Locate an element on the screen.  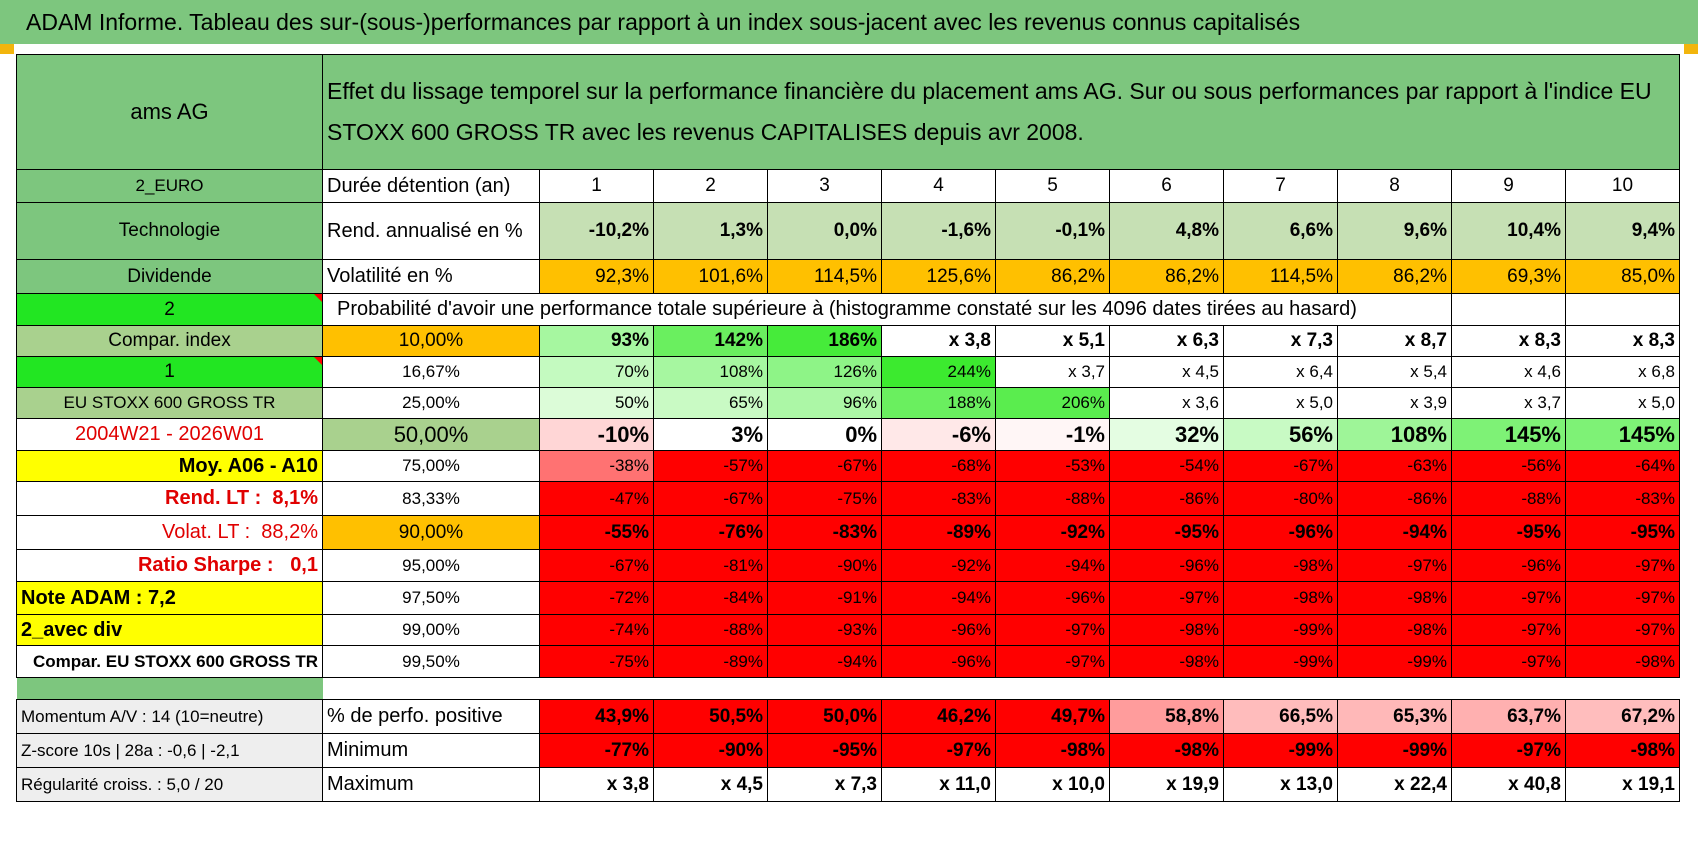
quantile-cell: -63% is located at coordinates (1394, 466).